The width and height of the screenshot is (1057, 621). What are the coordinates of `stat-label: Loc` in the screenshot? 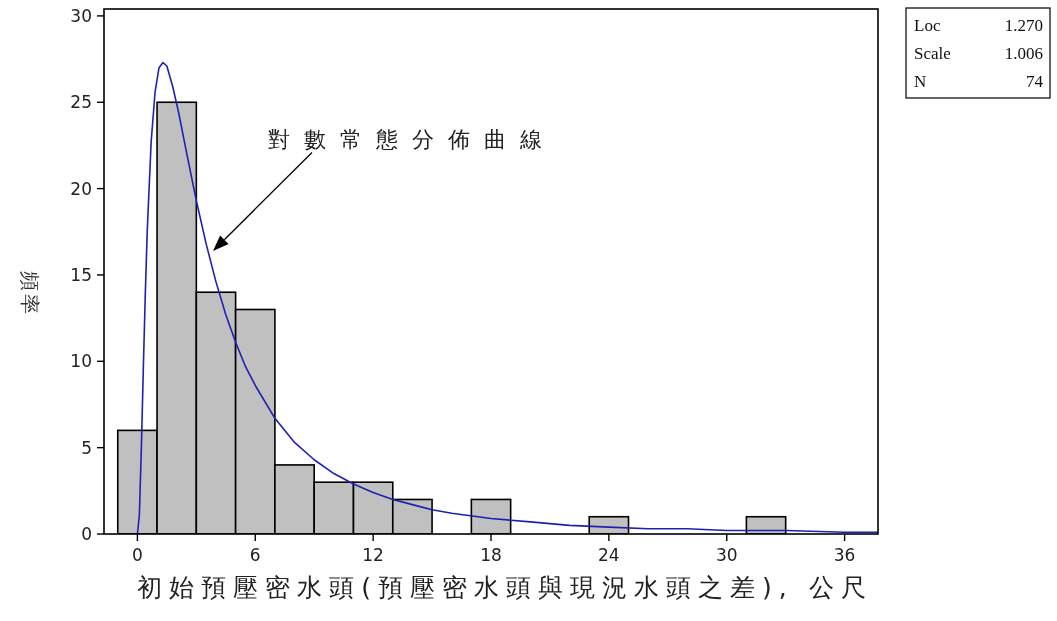 It's located at (927, 25).